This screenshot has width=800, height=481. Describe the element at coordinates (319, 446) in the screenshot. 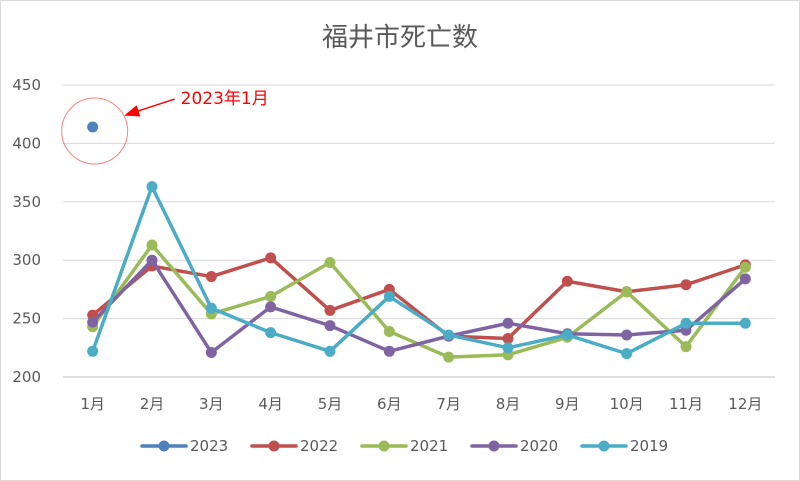

I see `legend-label: 2022` at that location.